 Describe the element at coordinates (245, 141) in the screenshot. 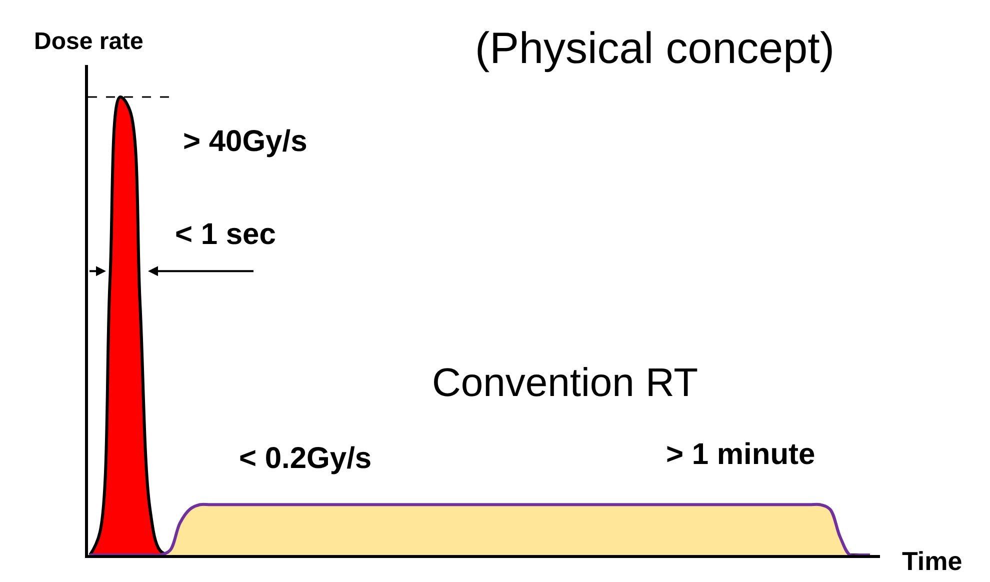

I see `annotation: > 40Gy/s` at that location.